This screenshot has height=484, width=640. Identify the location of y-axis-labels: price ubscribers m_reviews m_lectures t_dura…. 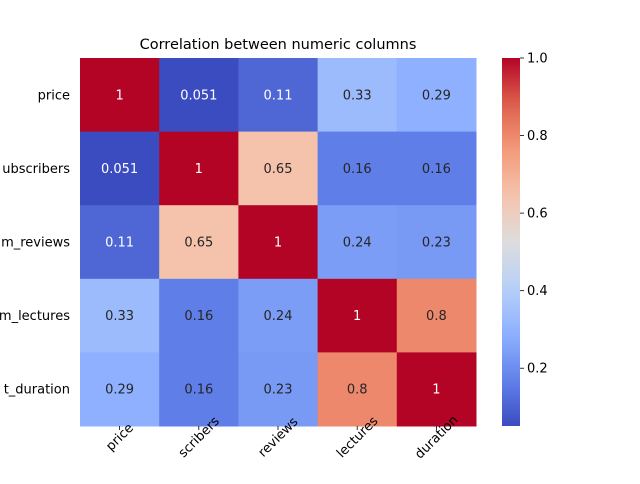
(35, 243).